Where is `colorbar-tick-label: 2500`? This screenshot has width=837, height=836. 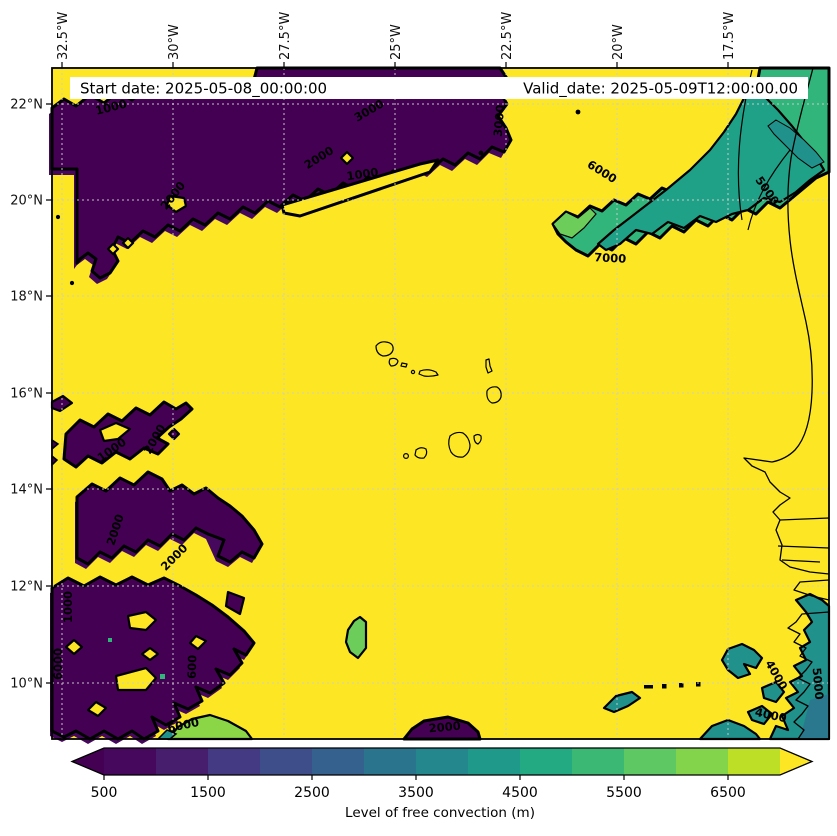
colorbar-tick-label: 2500 is located at coordinates (312, 793).